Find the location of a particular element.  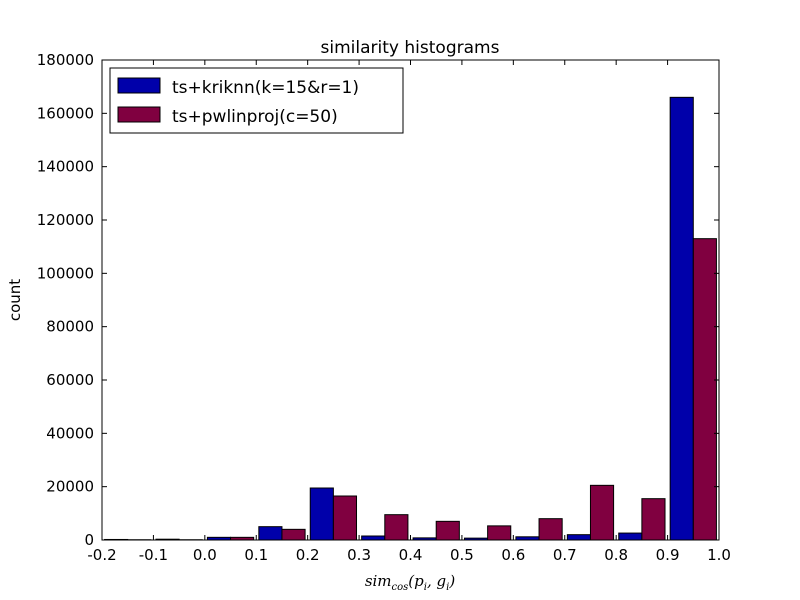

x-axis-label-subscript-i1: i is located at coordinates (425, 587).